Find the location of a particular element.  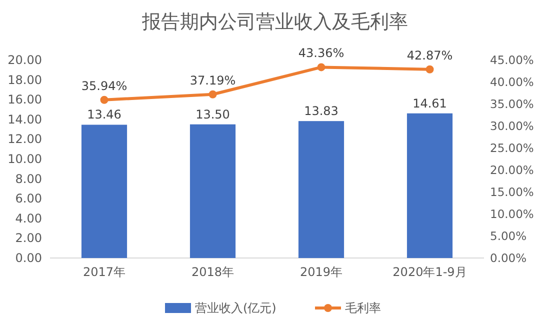

y-tick-label: 14.00 is located at coordinates (25, 119).